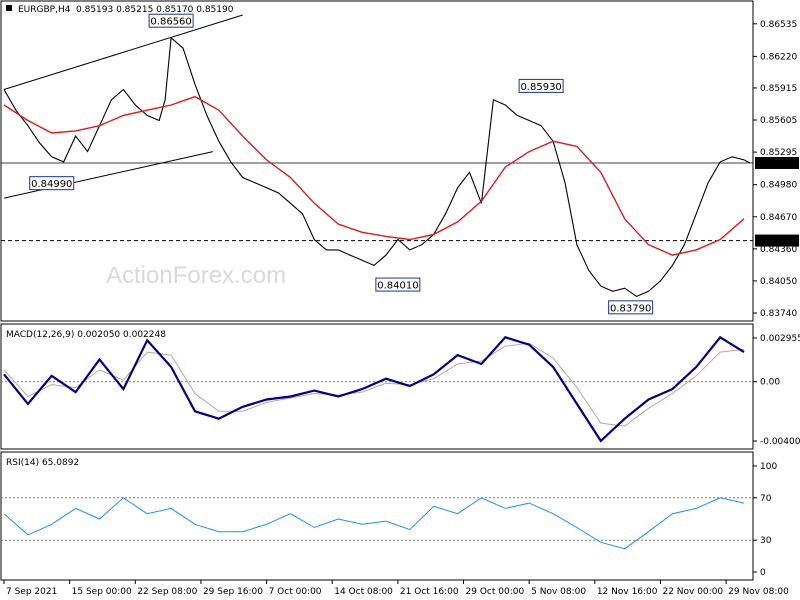 This screenshot has height=600, width=800. I want to click on annotation-label: 0.86560, so click(170, 22).